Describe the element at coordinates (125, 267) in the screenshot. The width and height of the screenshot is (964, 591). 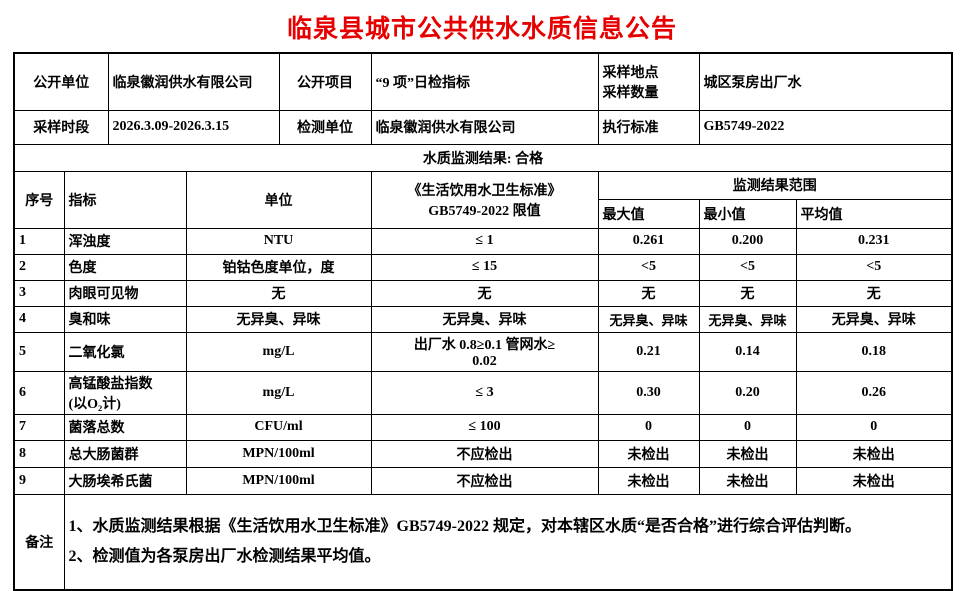
I see `row-indicator: 色度` at that location.